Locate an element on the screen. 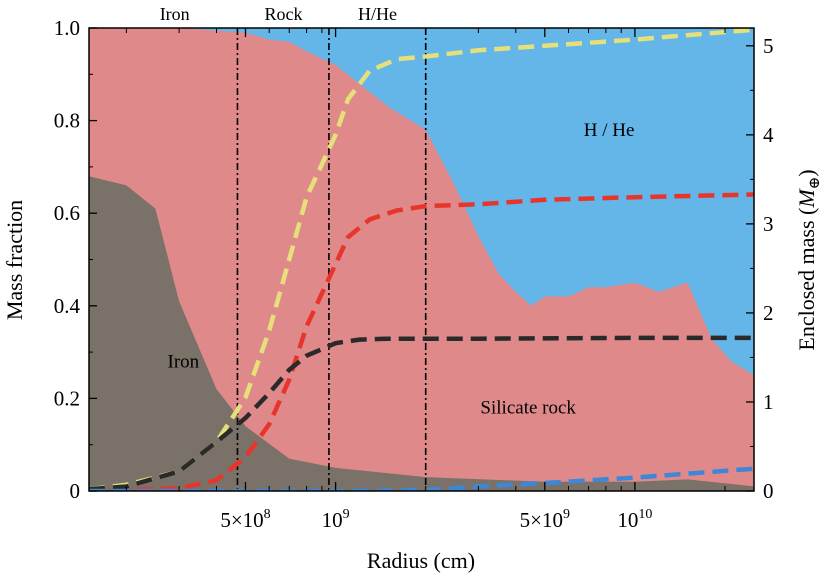  y-right-tick-label: 1 is located at coordinates (768, 402).